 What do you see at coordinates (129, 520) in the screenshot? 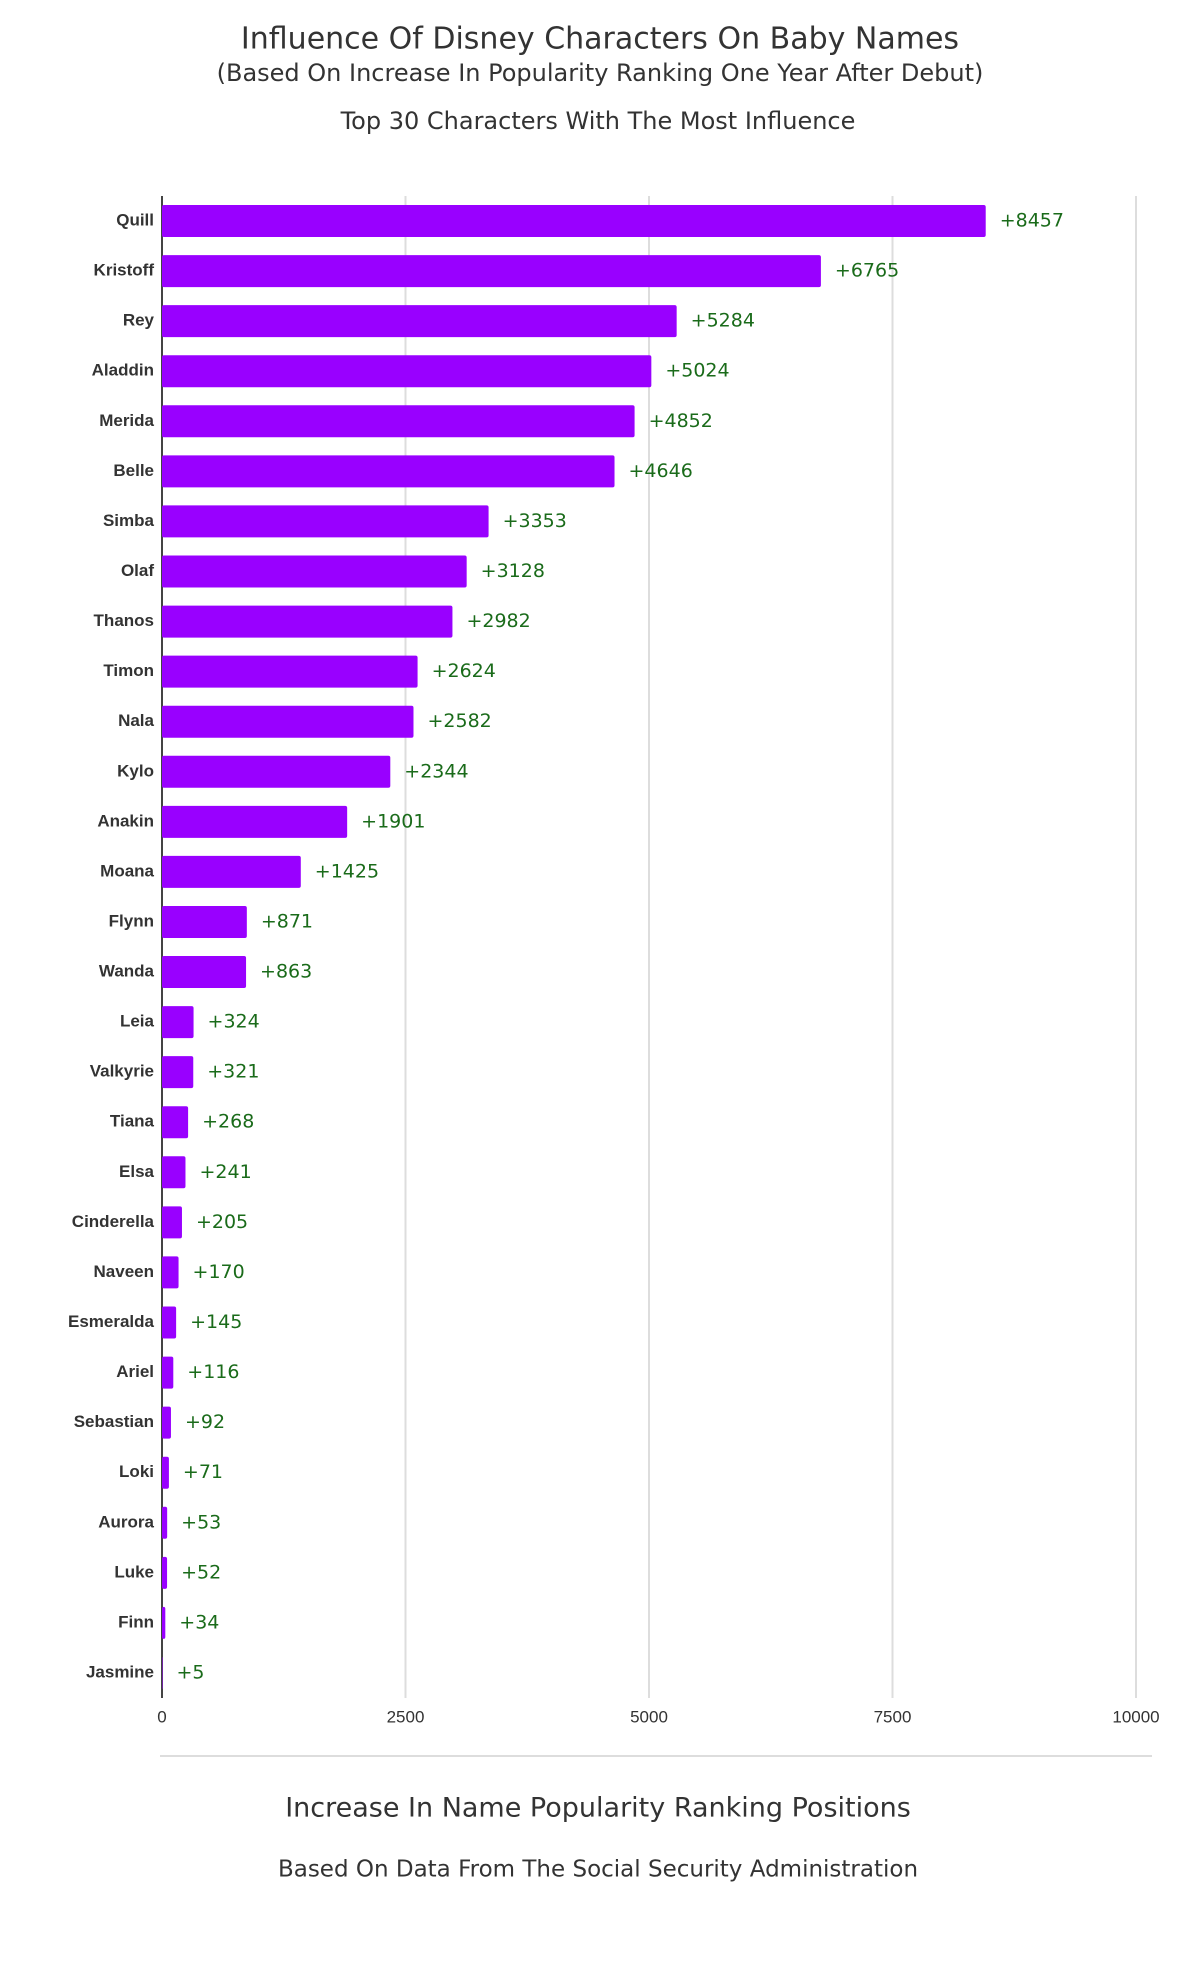
I see `y-tick-label: Simba` at bounding box center [129, 520].